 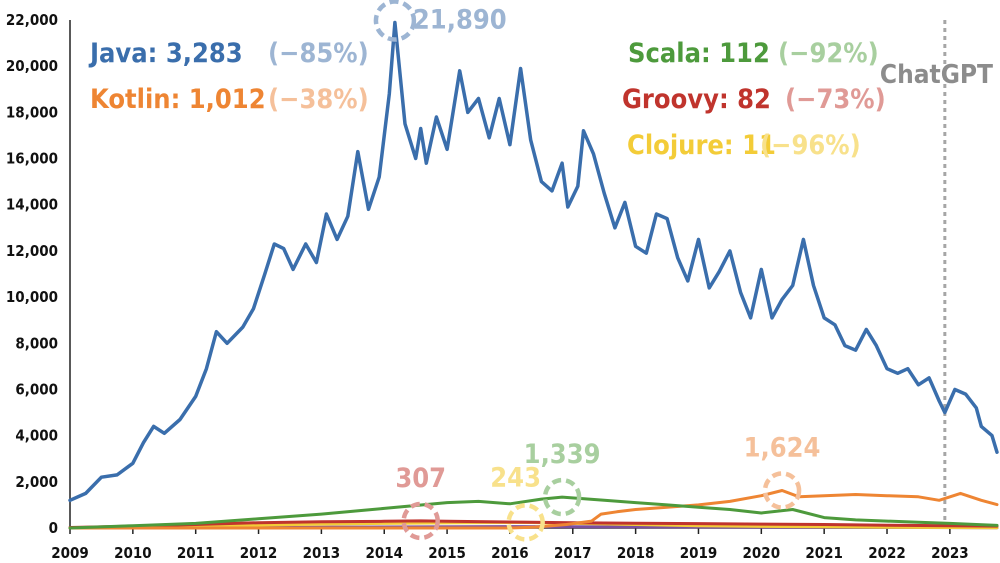 What do you see at coordinates (936, 274) in the screenshot?
I see `chatgpt-marker: ChatGPT` at bounding box center [936, 274].